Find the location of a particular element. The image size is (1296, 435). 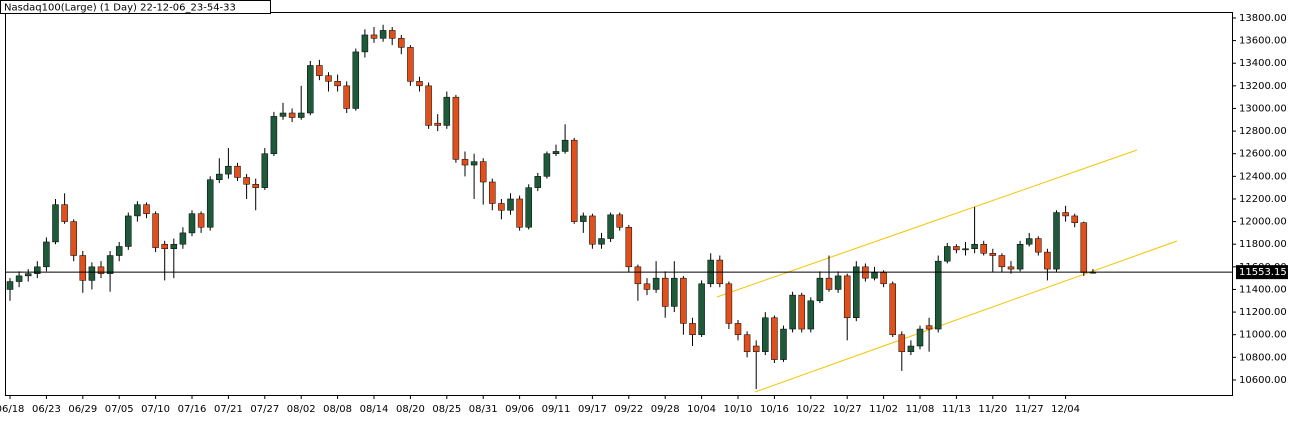

x-tick-label: 08/25 is located at coordinates (446, 409).